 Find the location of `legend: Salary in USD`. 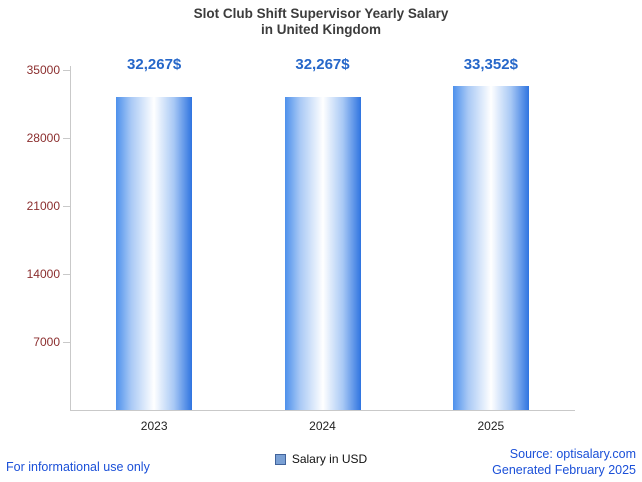

legend: Salary in USD is located at coordinates (321, 459).